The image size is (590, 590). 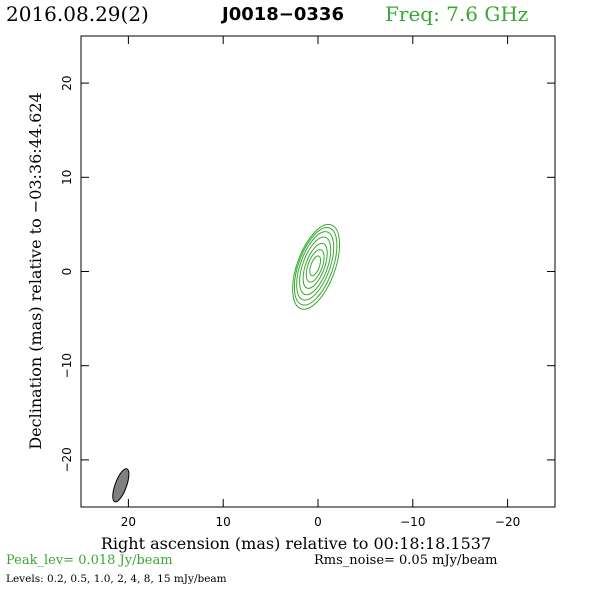 What do you see at coordinates (67, 459) in the screenshot?
I see `y-tick-label: −20` at bounding box center [67, 459].